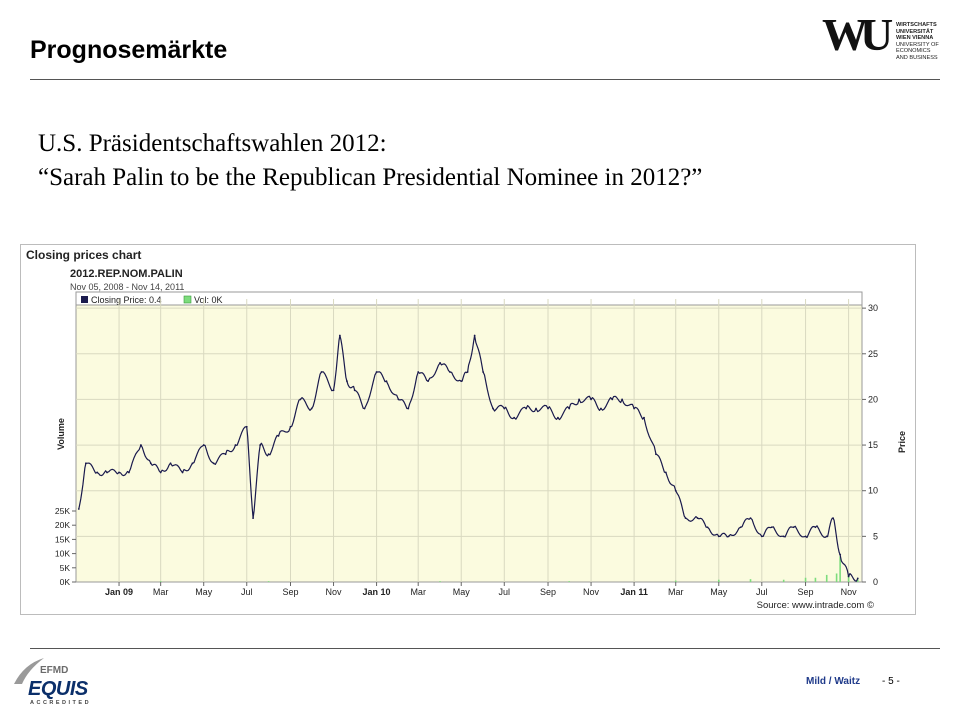  What do you see at coordinates (62, 511) in the screenshot?
I see `volume-tick-label: 25K` at bounding box center [62, 511].